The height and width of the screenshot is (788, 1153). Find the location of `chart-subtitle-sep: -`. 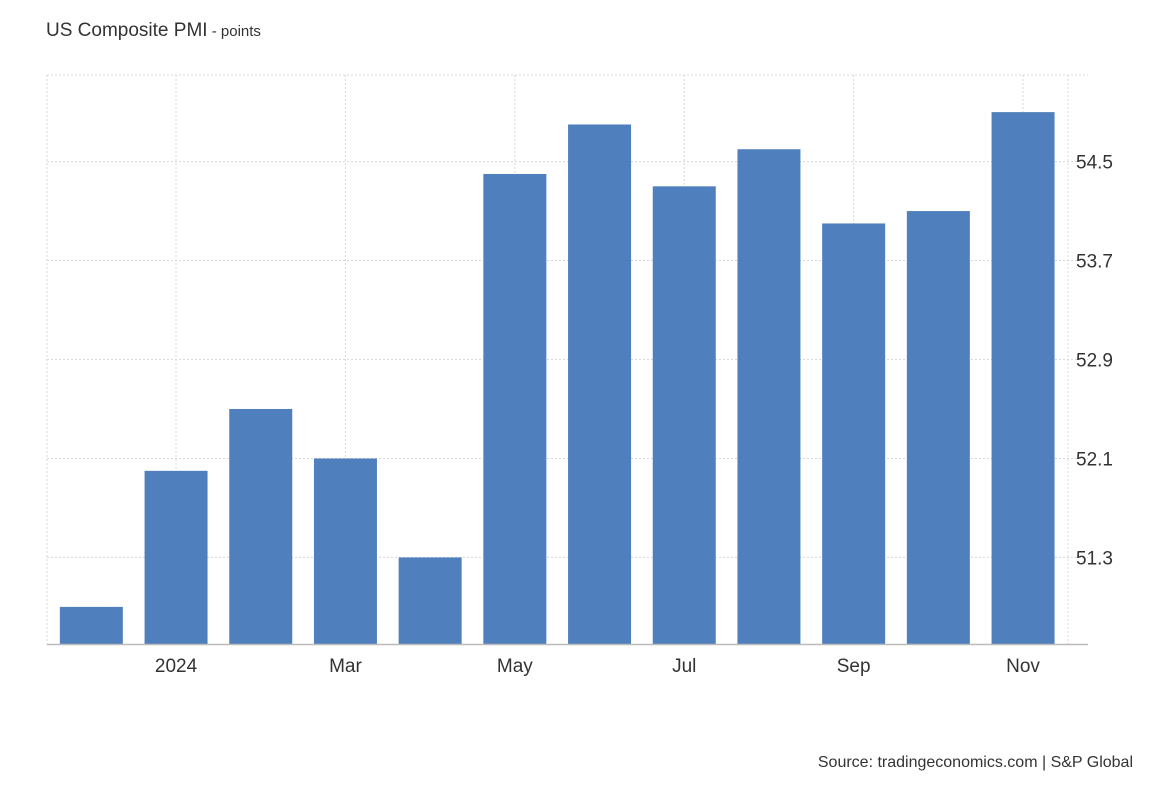

chart-subtitle-sep: - is located at coordinates (214, 31).